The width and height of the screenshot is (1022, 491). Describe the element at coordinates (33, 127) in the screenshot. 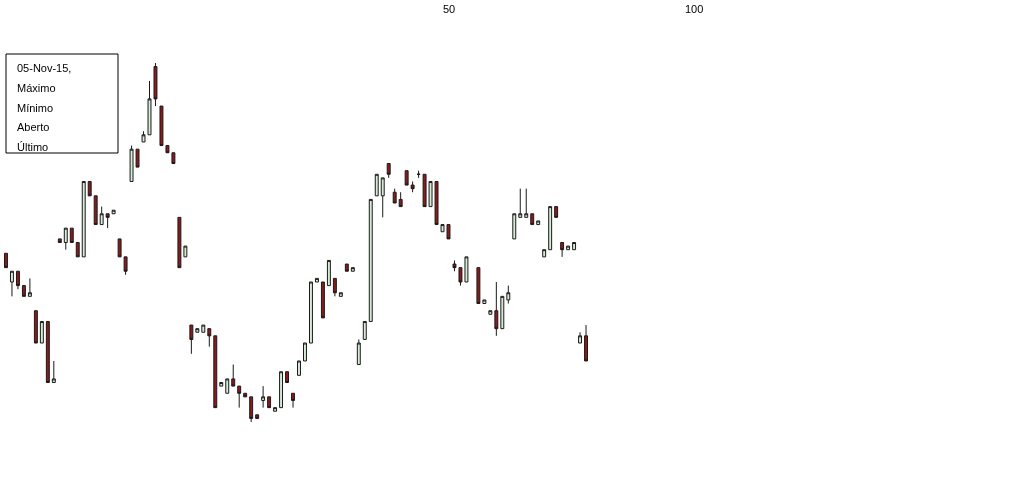

I see `annotation: Aberto` at that location.